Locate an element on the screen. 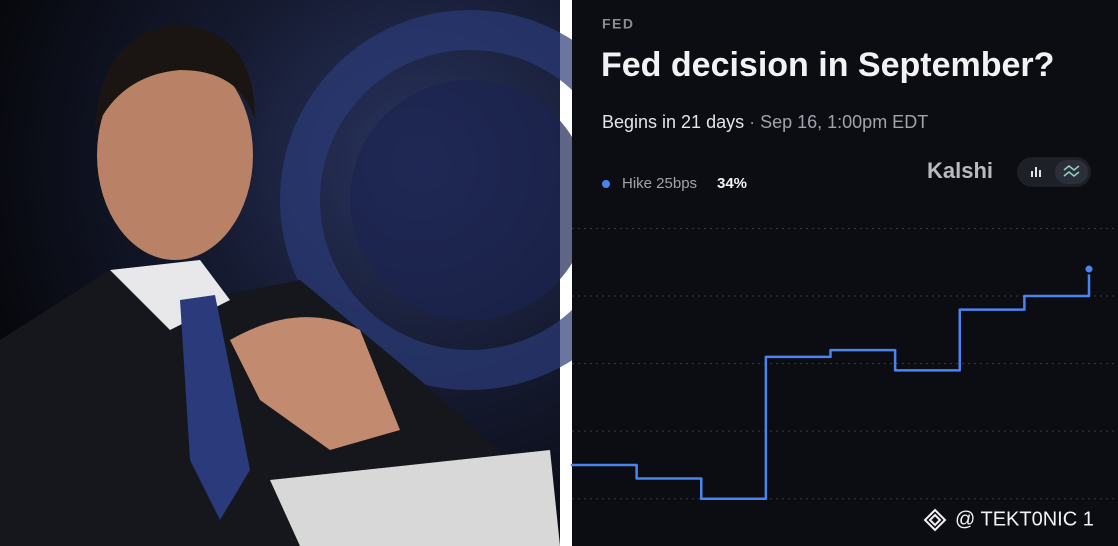 The image size is (1118, 546). line-icon is located at coordinates (1071, 171).